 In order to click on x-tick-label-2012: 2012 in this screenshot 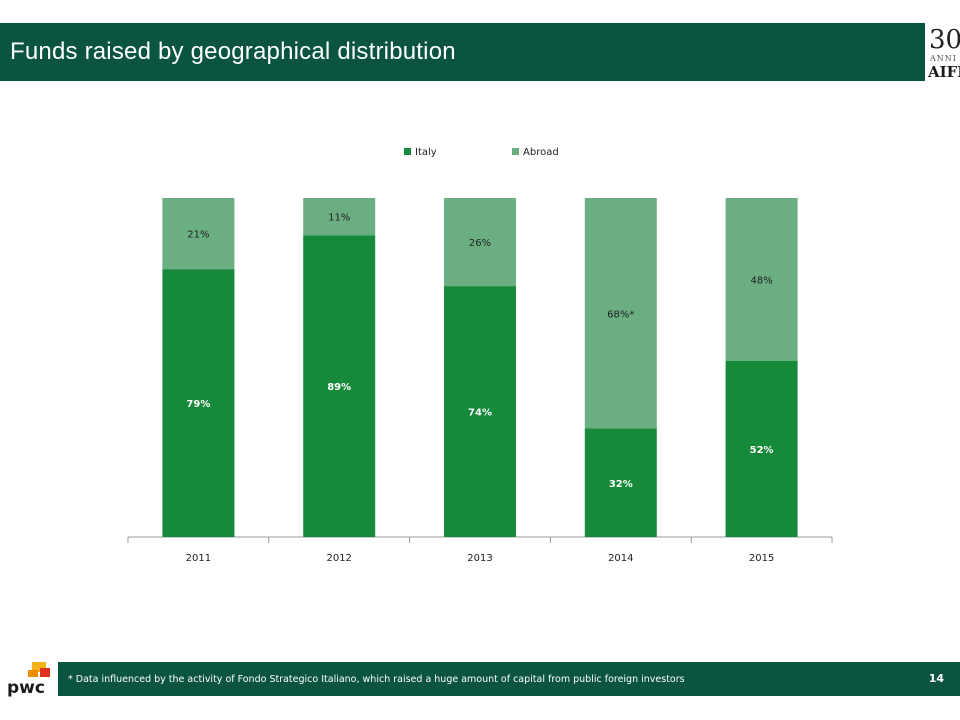, I will do `click(338, 558)`.